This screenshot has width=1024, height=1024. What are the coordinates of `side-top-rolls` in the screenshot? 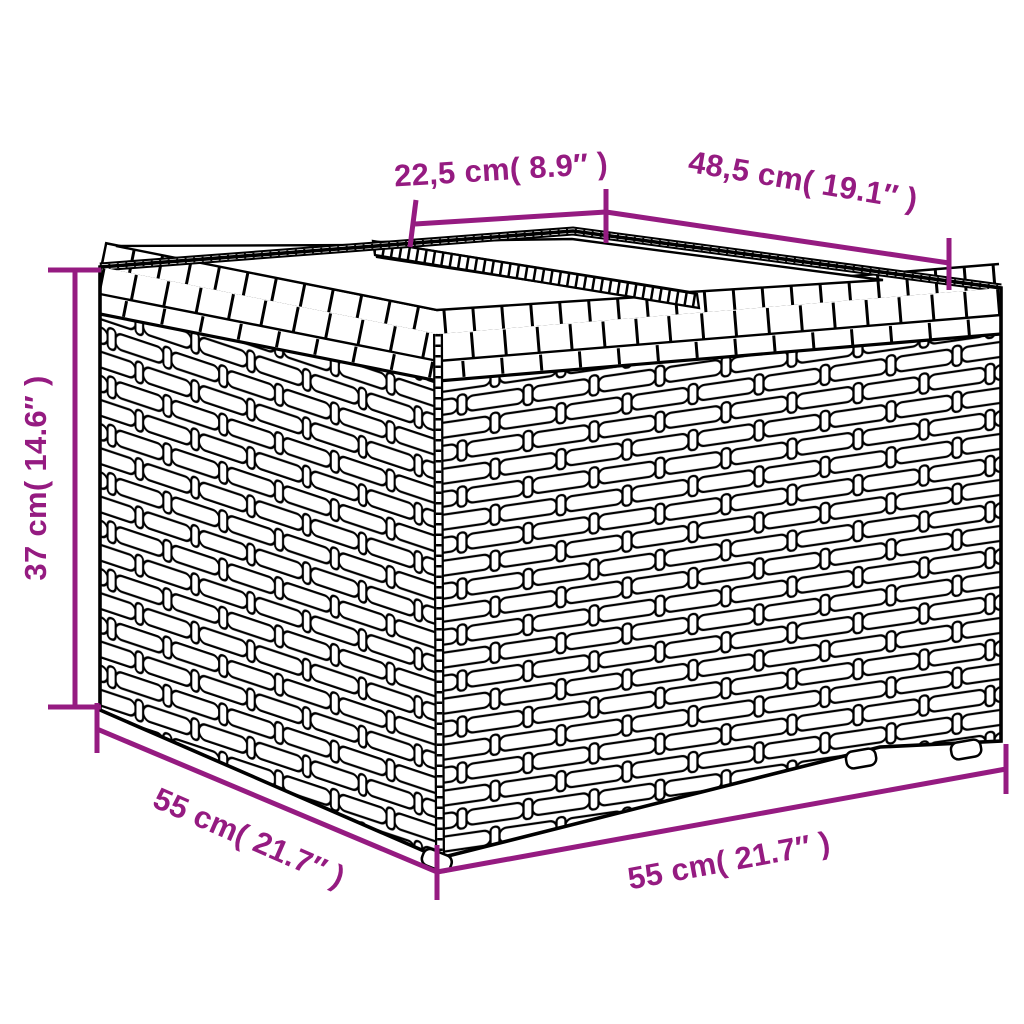 It's located at (550, 325).